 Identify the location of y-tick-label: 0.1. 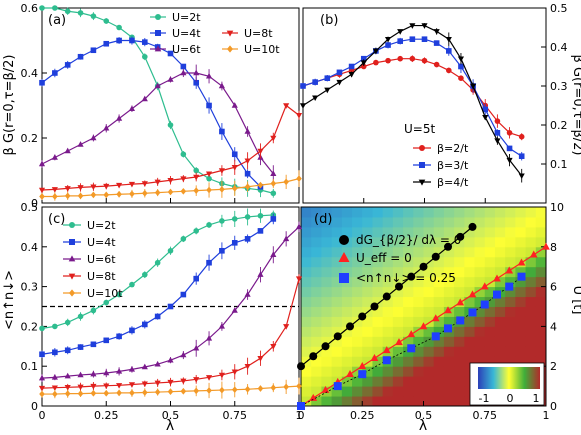
(30, 366).